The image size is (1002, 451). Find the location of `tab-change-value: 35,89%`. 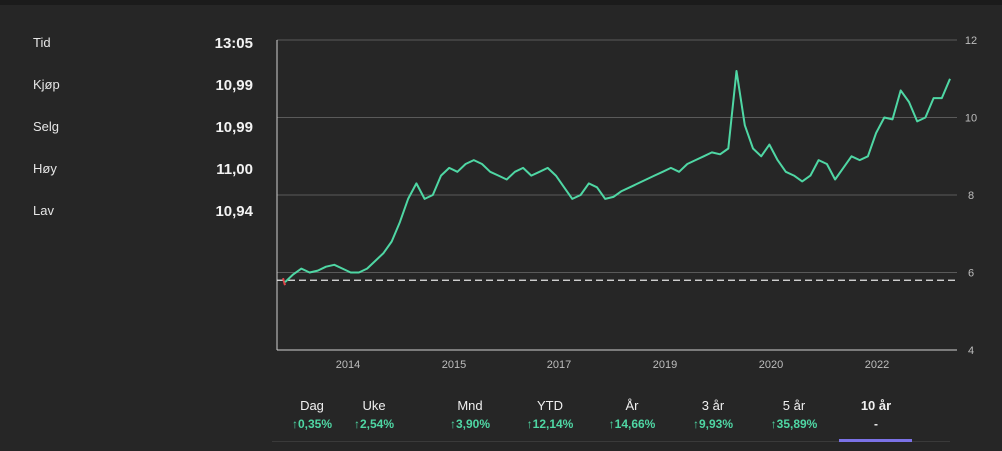

tab-change-value: 35,89% is located at coordinates (797, 424).